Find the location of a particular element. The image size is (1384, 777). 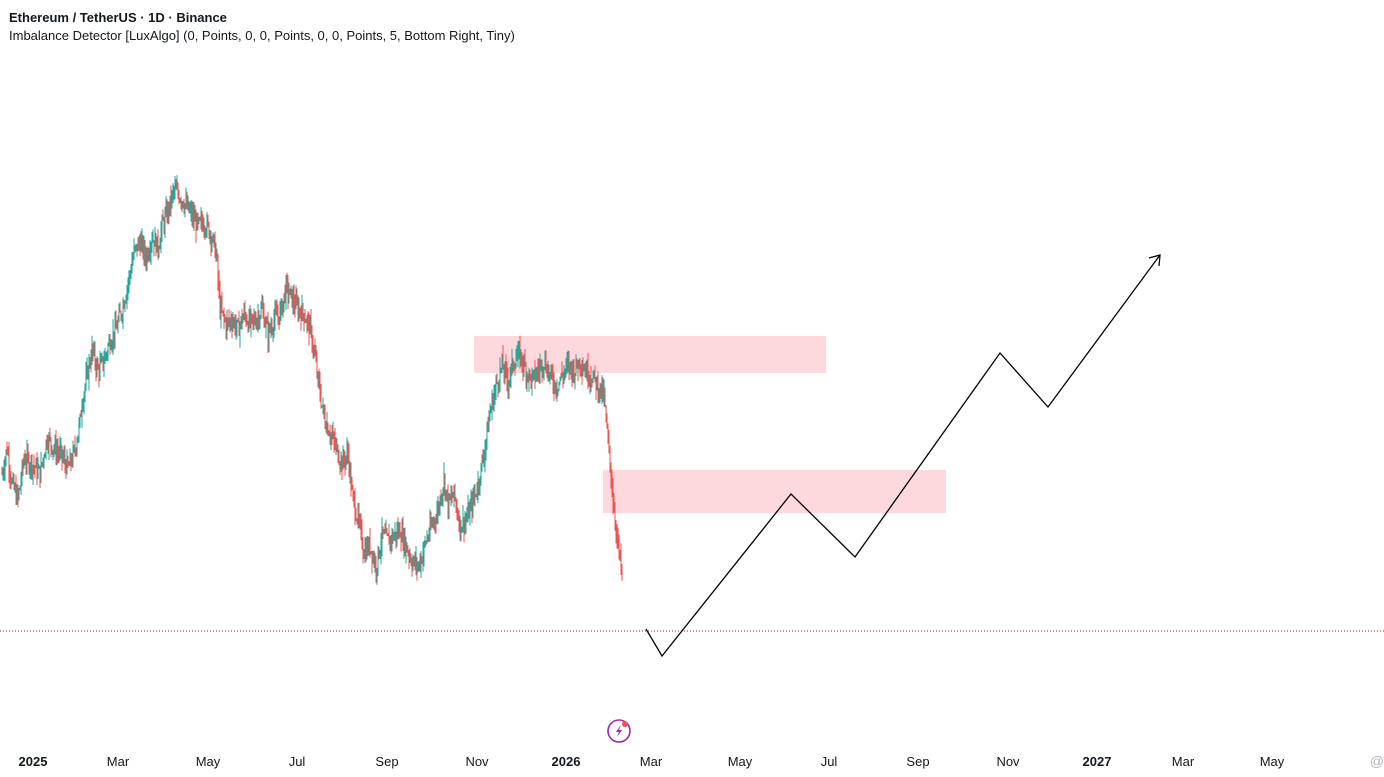

corner-mark: @ is located at coordinates (1376, 761).